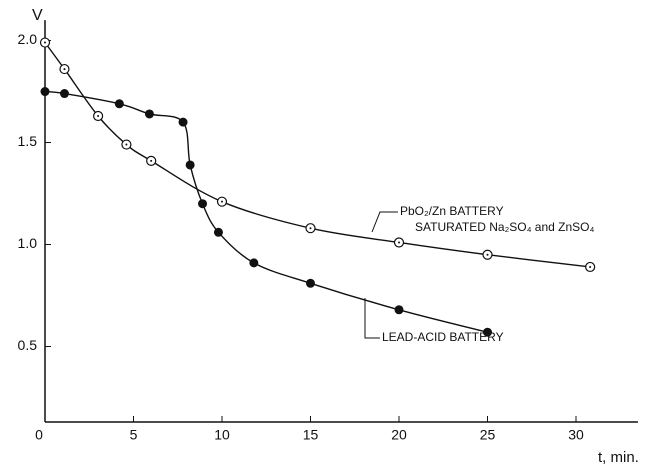 This screenshot has width=655, height=471. Describe the element at coordinates (28, 141) in the screenshot. I see `y-tick-label: 1.5` at that location.